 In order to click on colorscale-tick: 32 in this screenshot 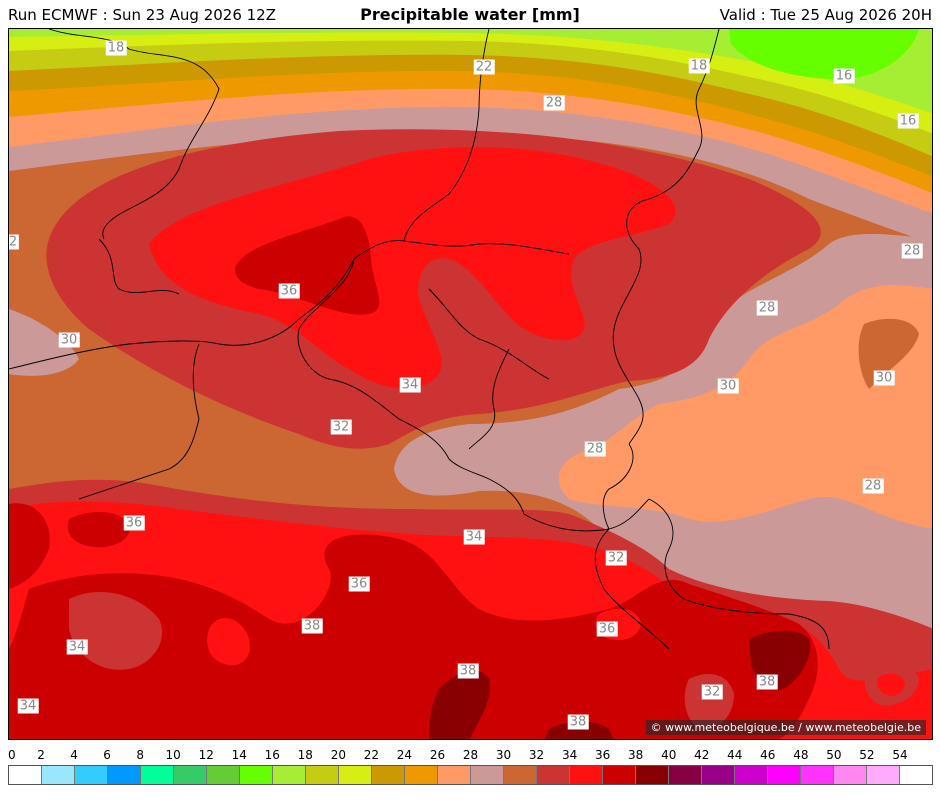, I will do `click(536, 755)`.